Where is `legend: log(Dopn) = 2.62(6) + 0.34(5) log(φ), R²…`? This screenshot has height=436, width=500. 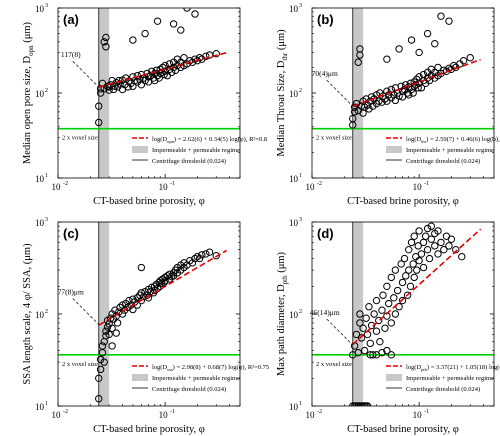 legend: log(Dopn) = 2.62(6) + 0.34(5) log(φ), R²… is located at coordinates (199, 150).